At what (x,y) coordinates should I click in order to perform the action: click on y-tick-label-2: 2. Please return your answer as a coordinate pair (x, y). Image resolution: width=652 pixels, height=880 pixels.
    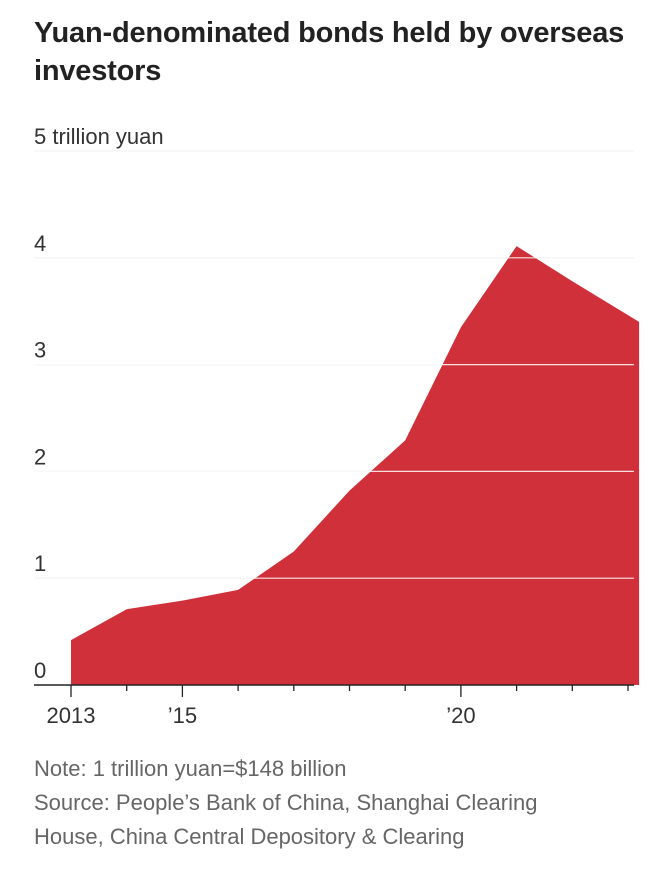
    Looking at the image, I should click on (40, 456).